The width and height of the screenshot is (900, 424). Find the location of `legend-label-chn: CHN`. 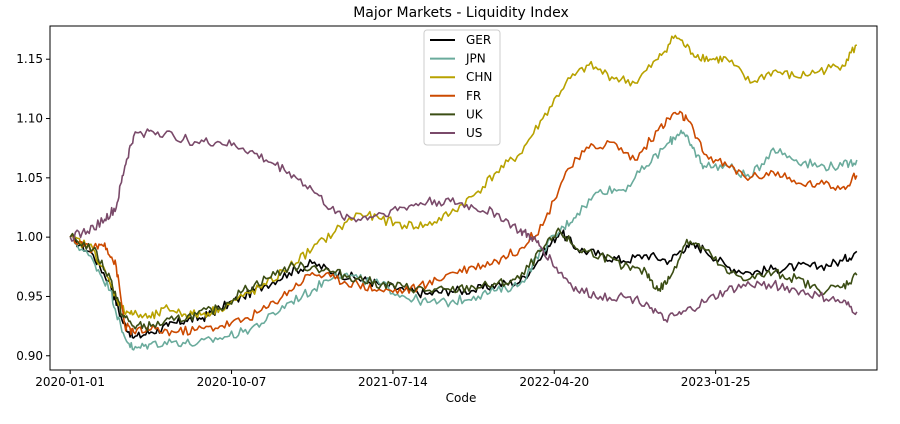

legend-label-chn: CHN is located at coordinates (479, 77).